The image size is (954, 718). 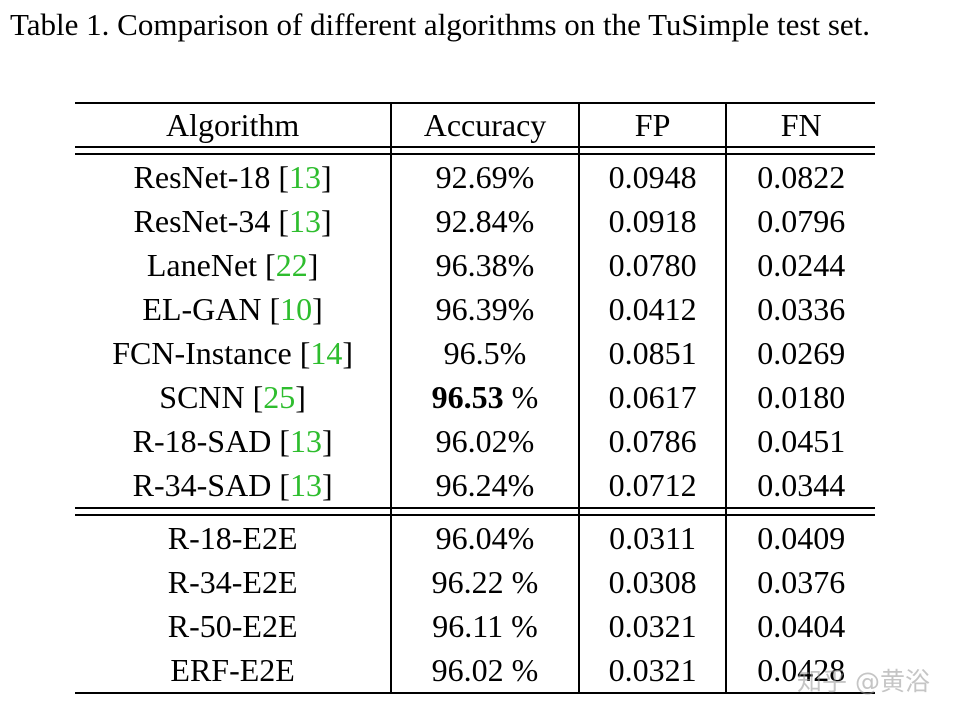 What do you see at coordinates (801, 440) in the screenshot?
I see `fn-cell: 0.0451` at bounding box center [801, 440].